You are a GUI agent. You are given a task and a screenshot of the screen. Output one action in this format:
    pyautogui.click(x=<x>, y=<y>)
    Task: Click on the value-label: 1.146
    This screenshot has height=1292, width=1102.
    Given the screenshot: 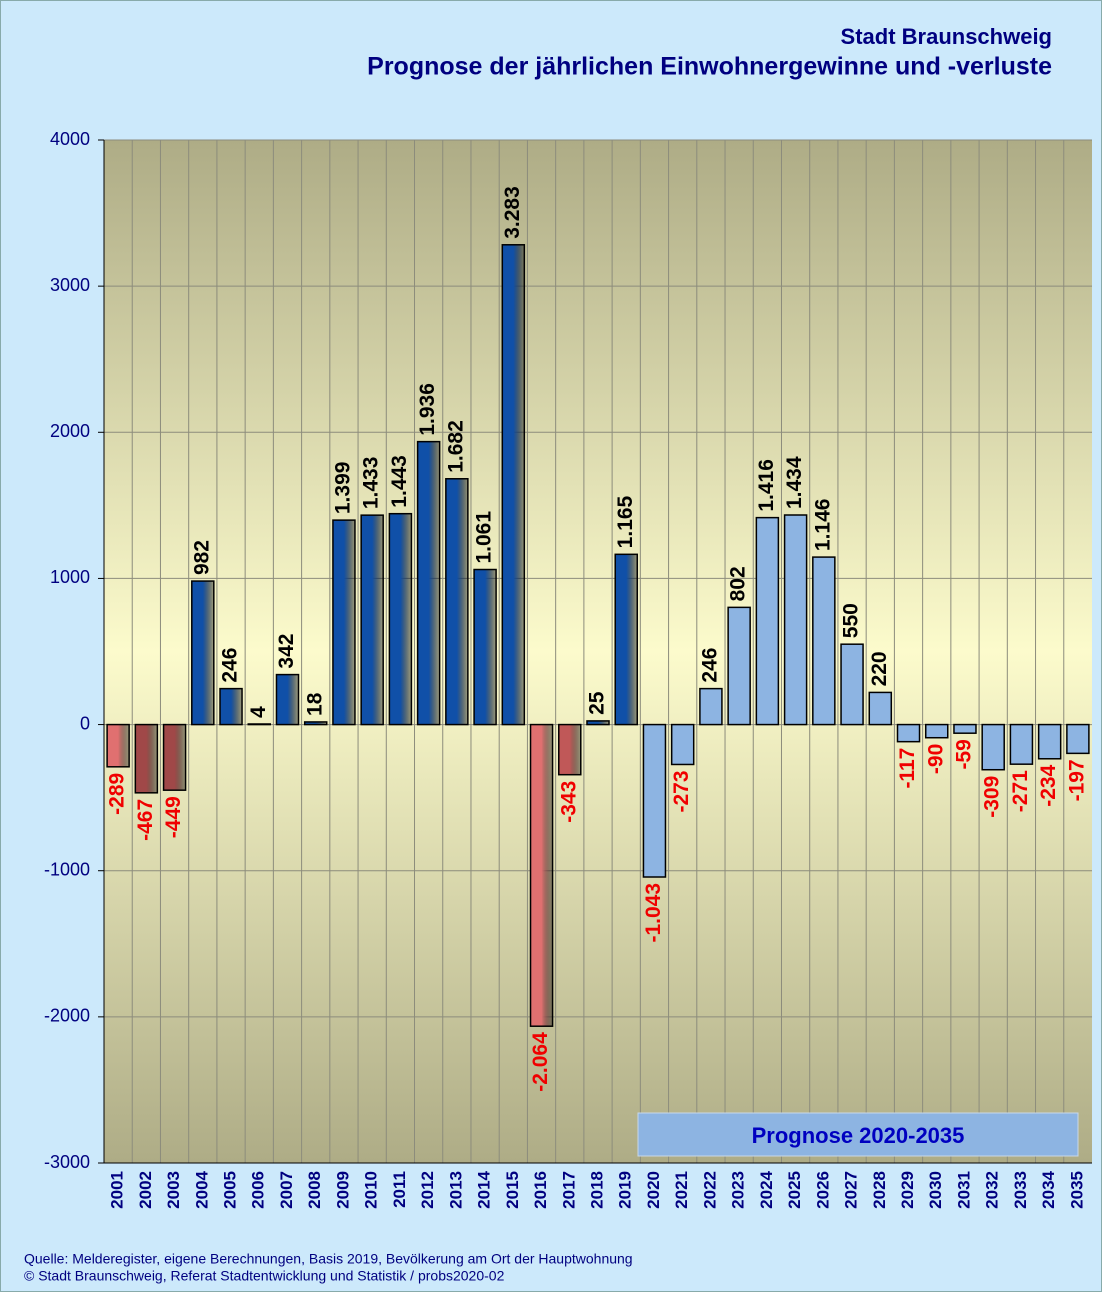 What is the action you would take?
    pyautogui.click(x=822, y=525)
    